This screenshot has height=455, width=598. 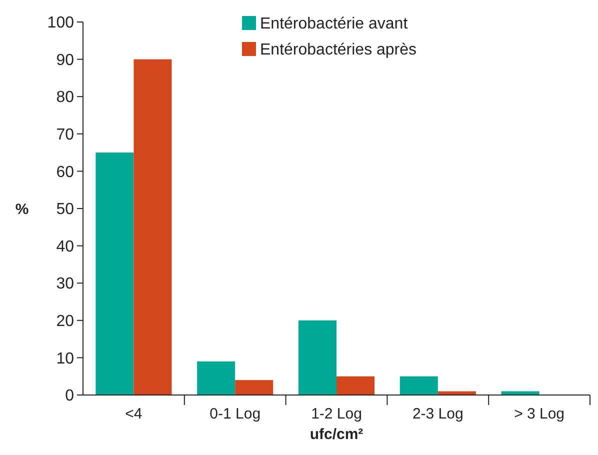 What do you see at coordinates (65, 321) in the screenshot?
I see `y-tick-label: 20` at bounding box center [65, 321].